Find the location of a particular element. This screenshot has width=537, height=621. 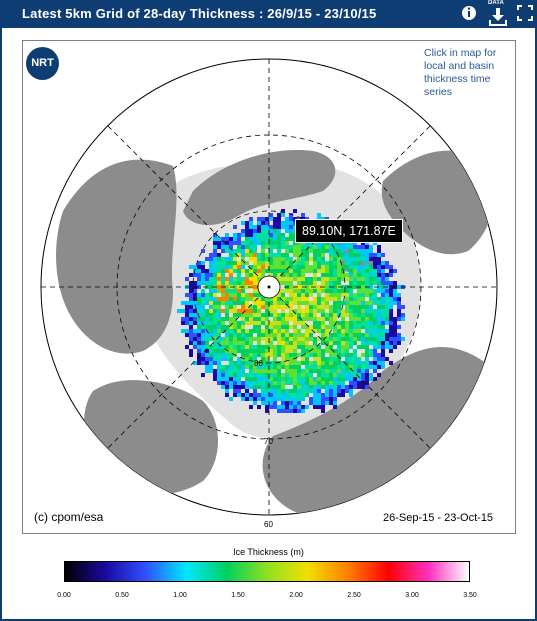

fullscreen-icon is located at coordinates (525, 14).